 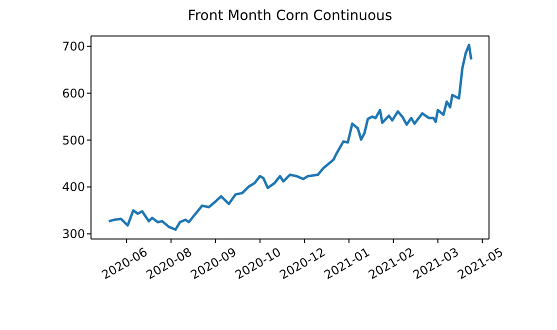 I want to click on y-tick-label: 300, so click(x=73, y=234).